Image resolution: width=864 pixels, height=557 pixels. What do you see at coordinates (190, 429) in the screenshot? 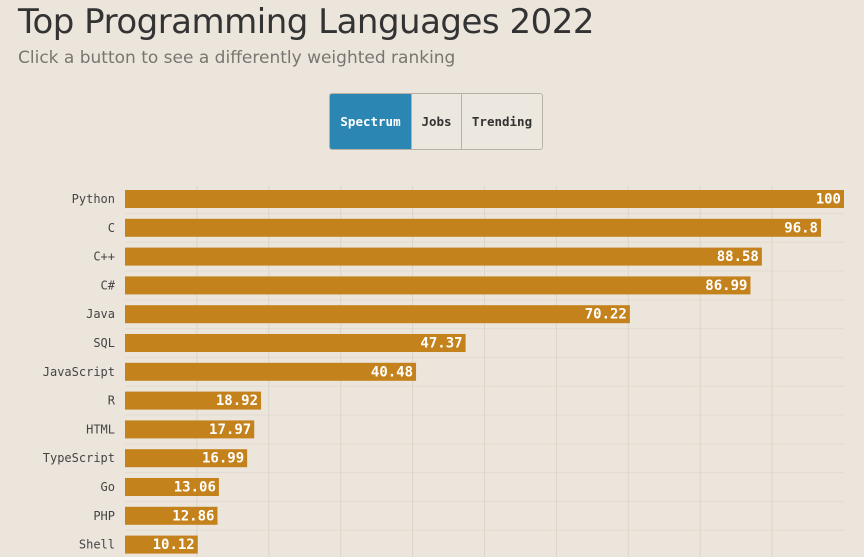
I see `bar-html` at bounding box center [190, 429].